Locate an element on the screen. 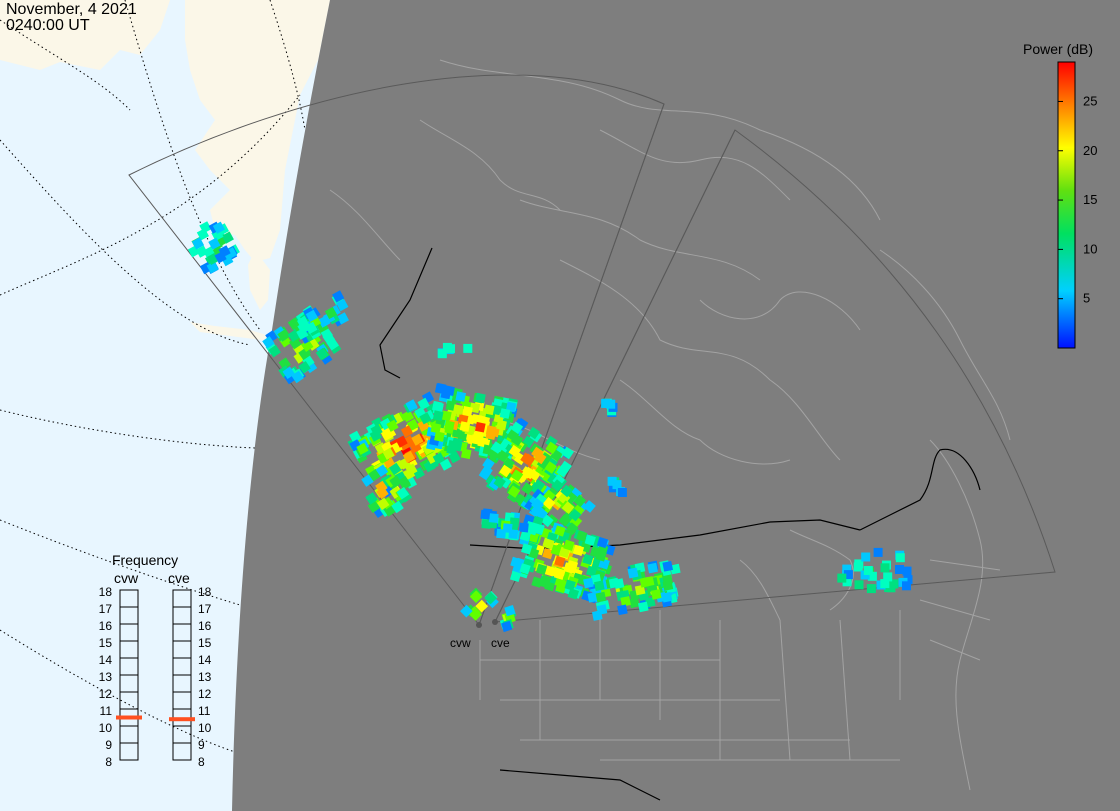  frequency-scale-label: 11 is located at coordinates (204, 711).